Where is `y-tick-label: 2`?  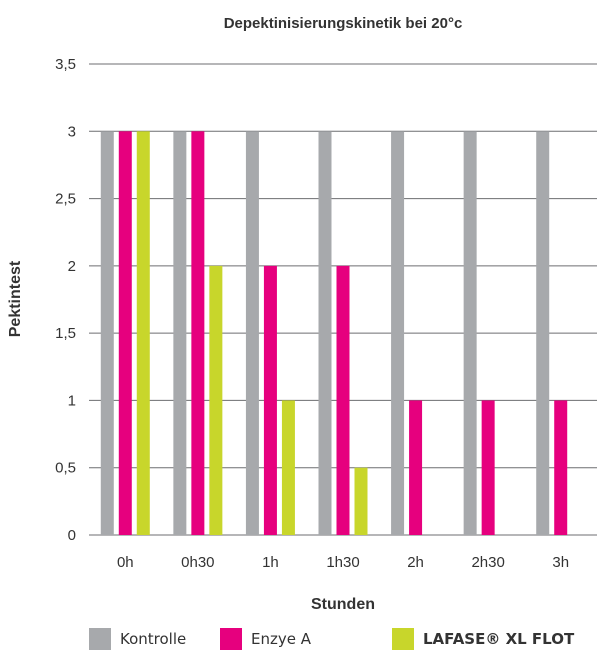
y-tick-label: 2 is located at coordinates (72, 266).